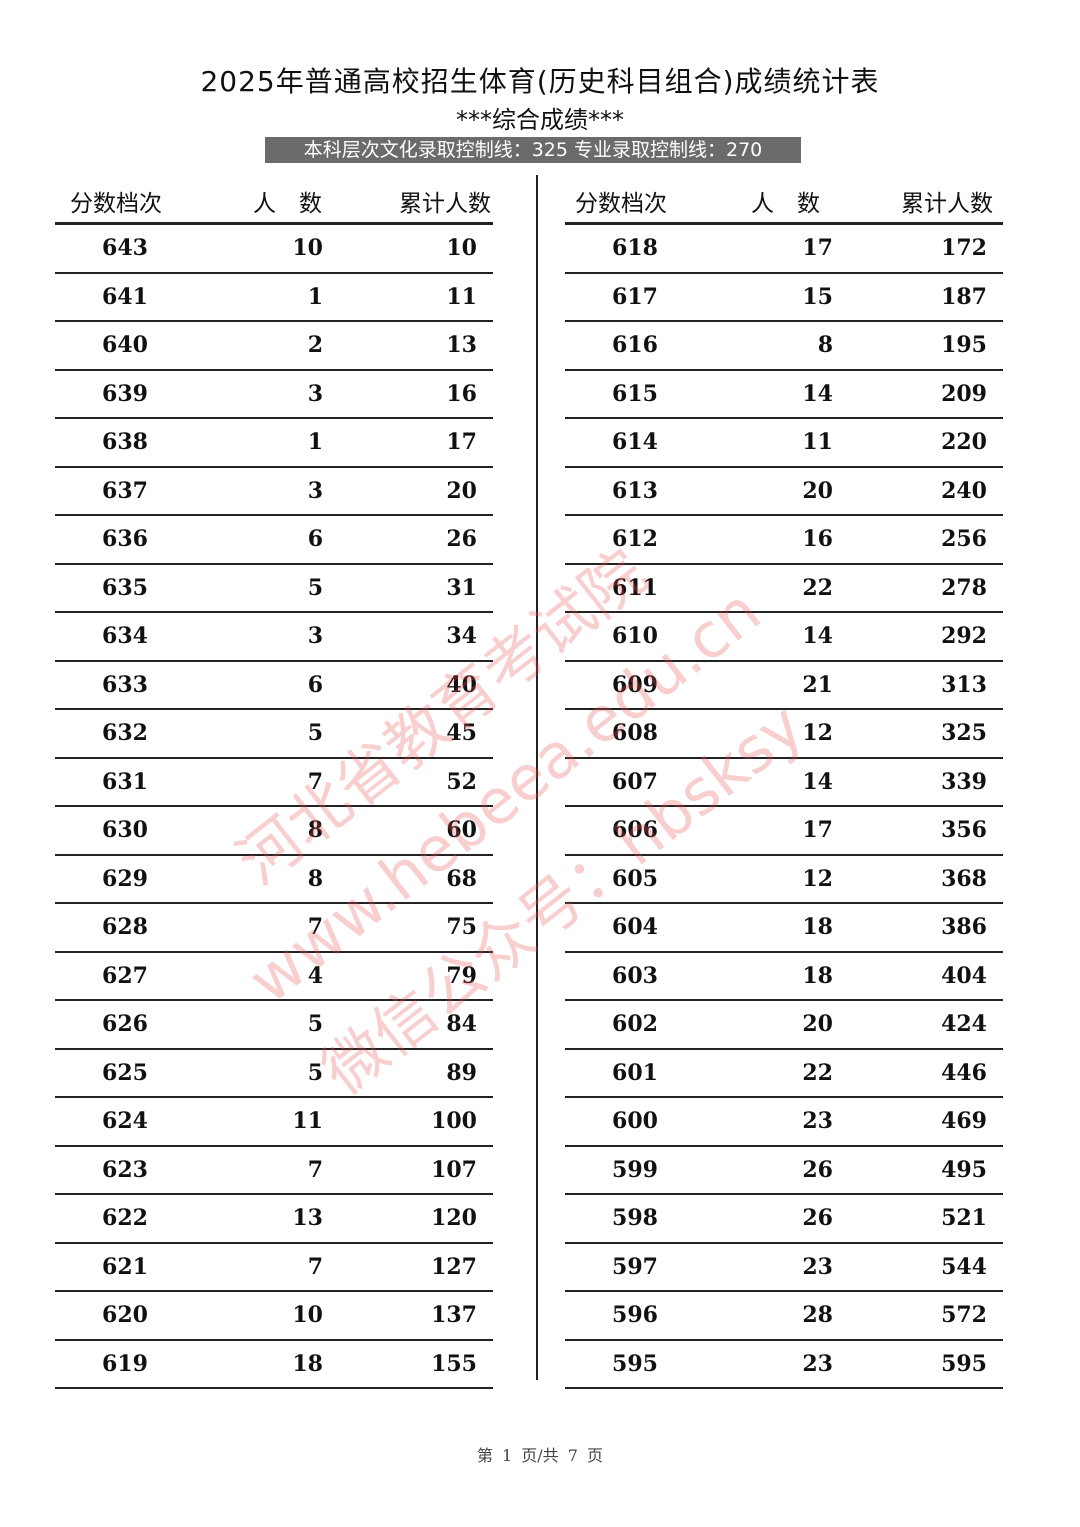  What do you see at coordinates (315, 442) in the screenshot?
I see `count-cell: 1` at bounding box center [315, 442].